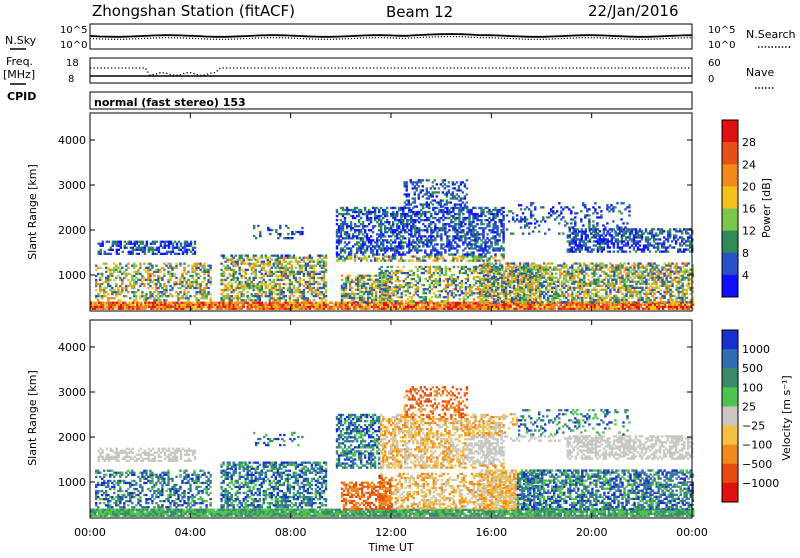 This screenshot has width=800, height=558. What do you see at coordinates (391, 35) in the screenshot?
I see `nsky-trace` at bounding box center [391, 35].